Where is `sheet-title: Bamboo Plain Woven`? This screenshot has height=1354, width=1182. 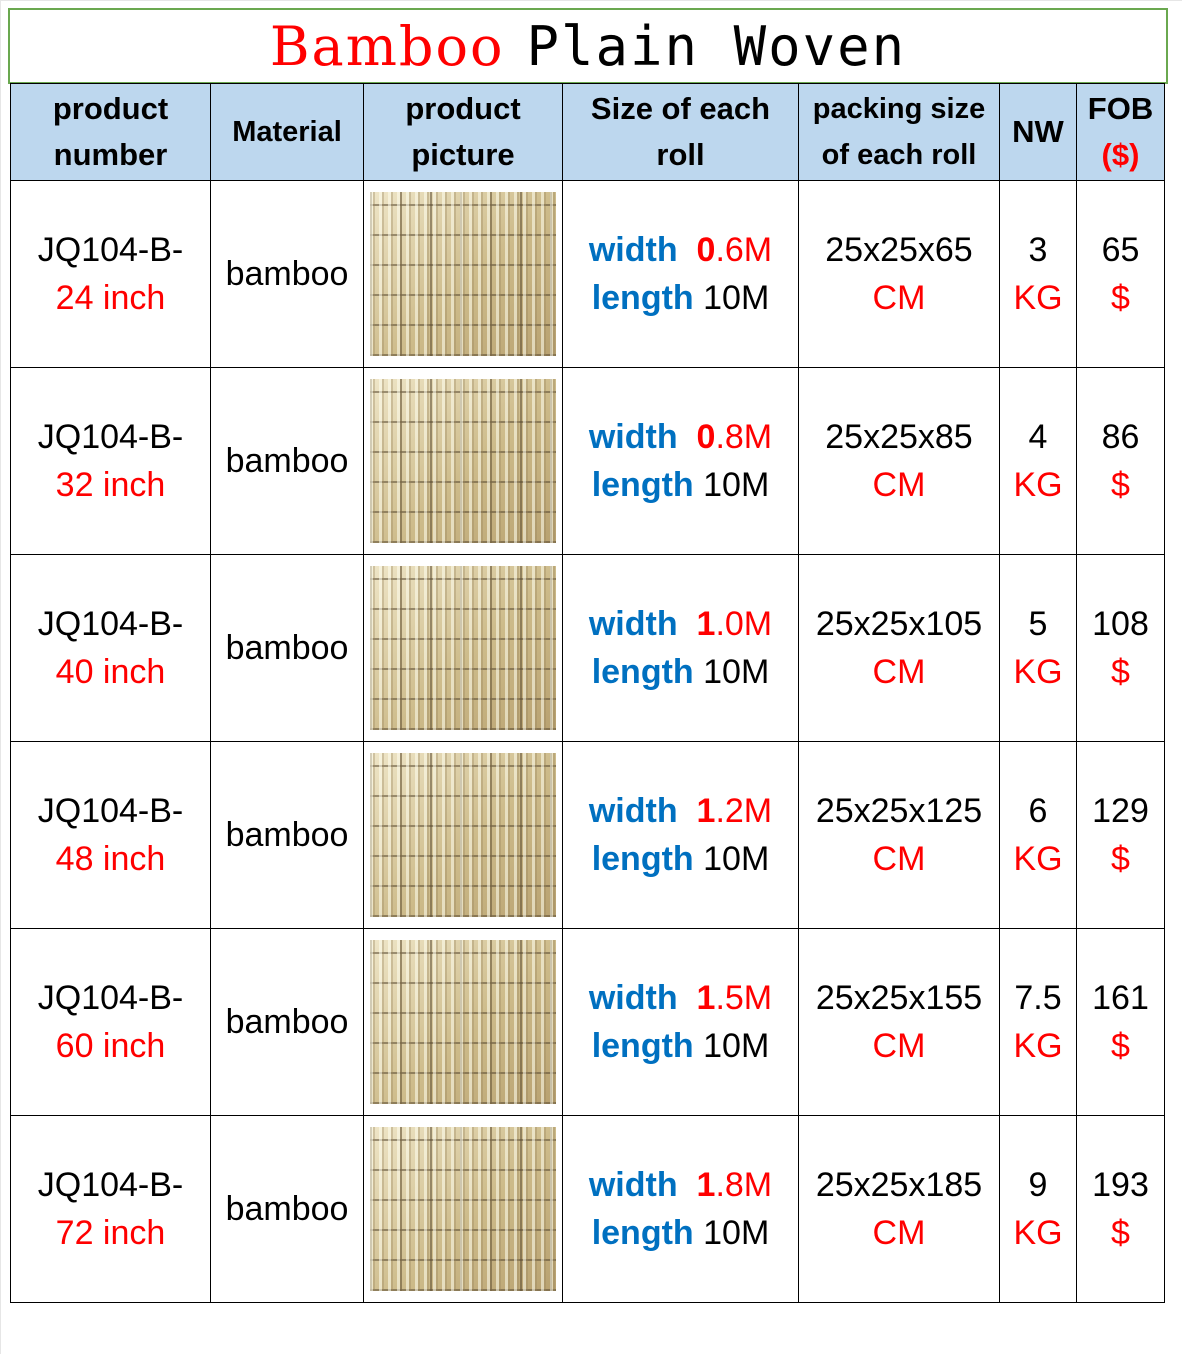 sheet-title: Bamboo Plain Woven is located at coordinates (588, 46).